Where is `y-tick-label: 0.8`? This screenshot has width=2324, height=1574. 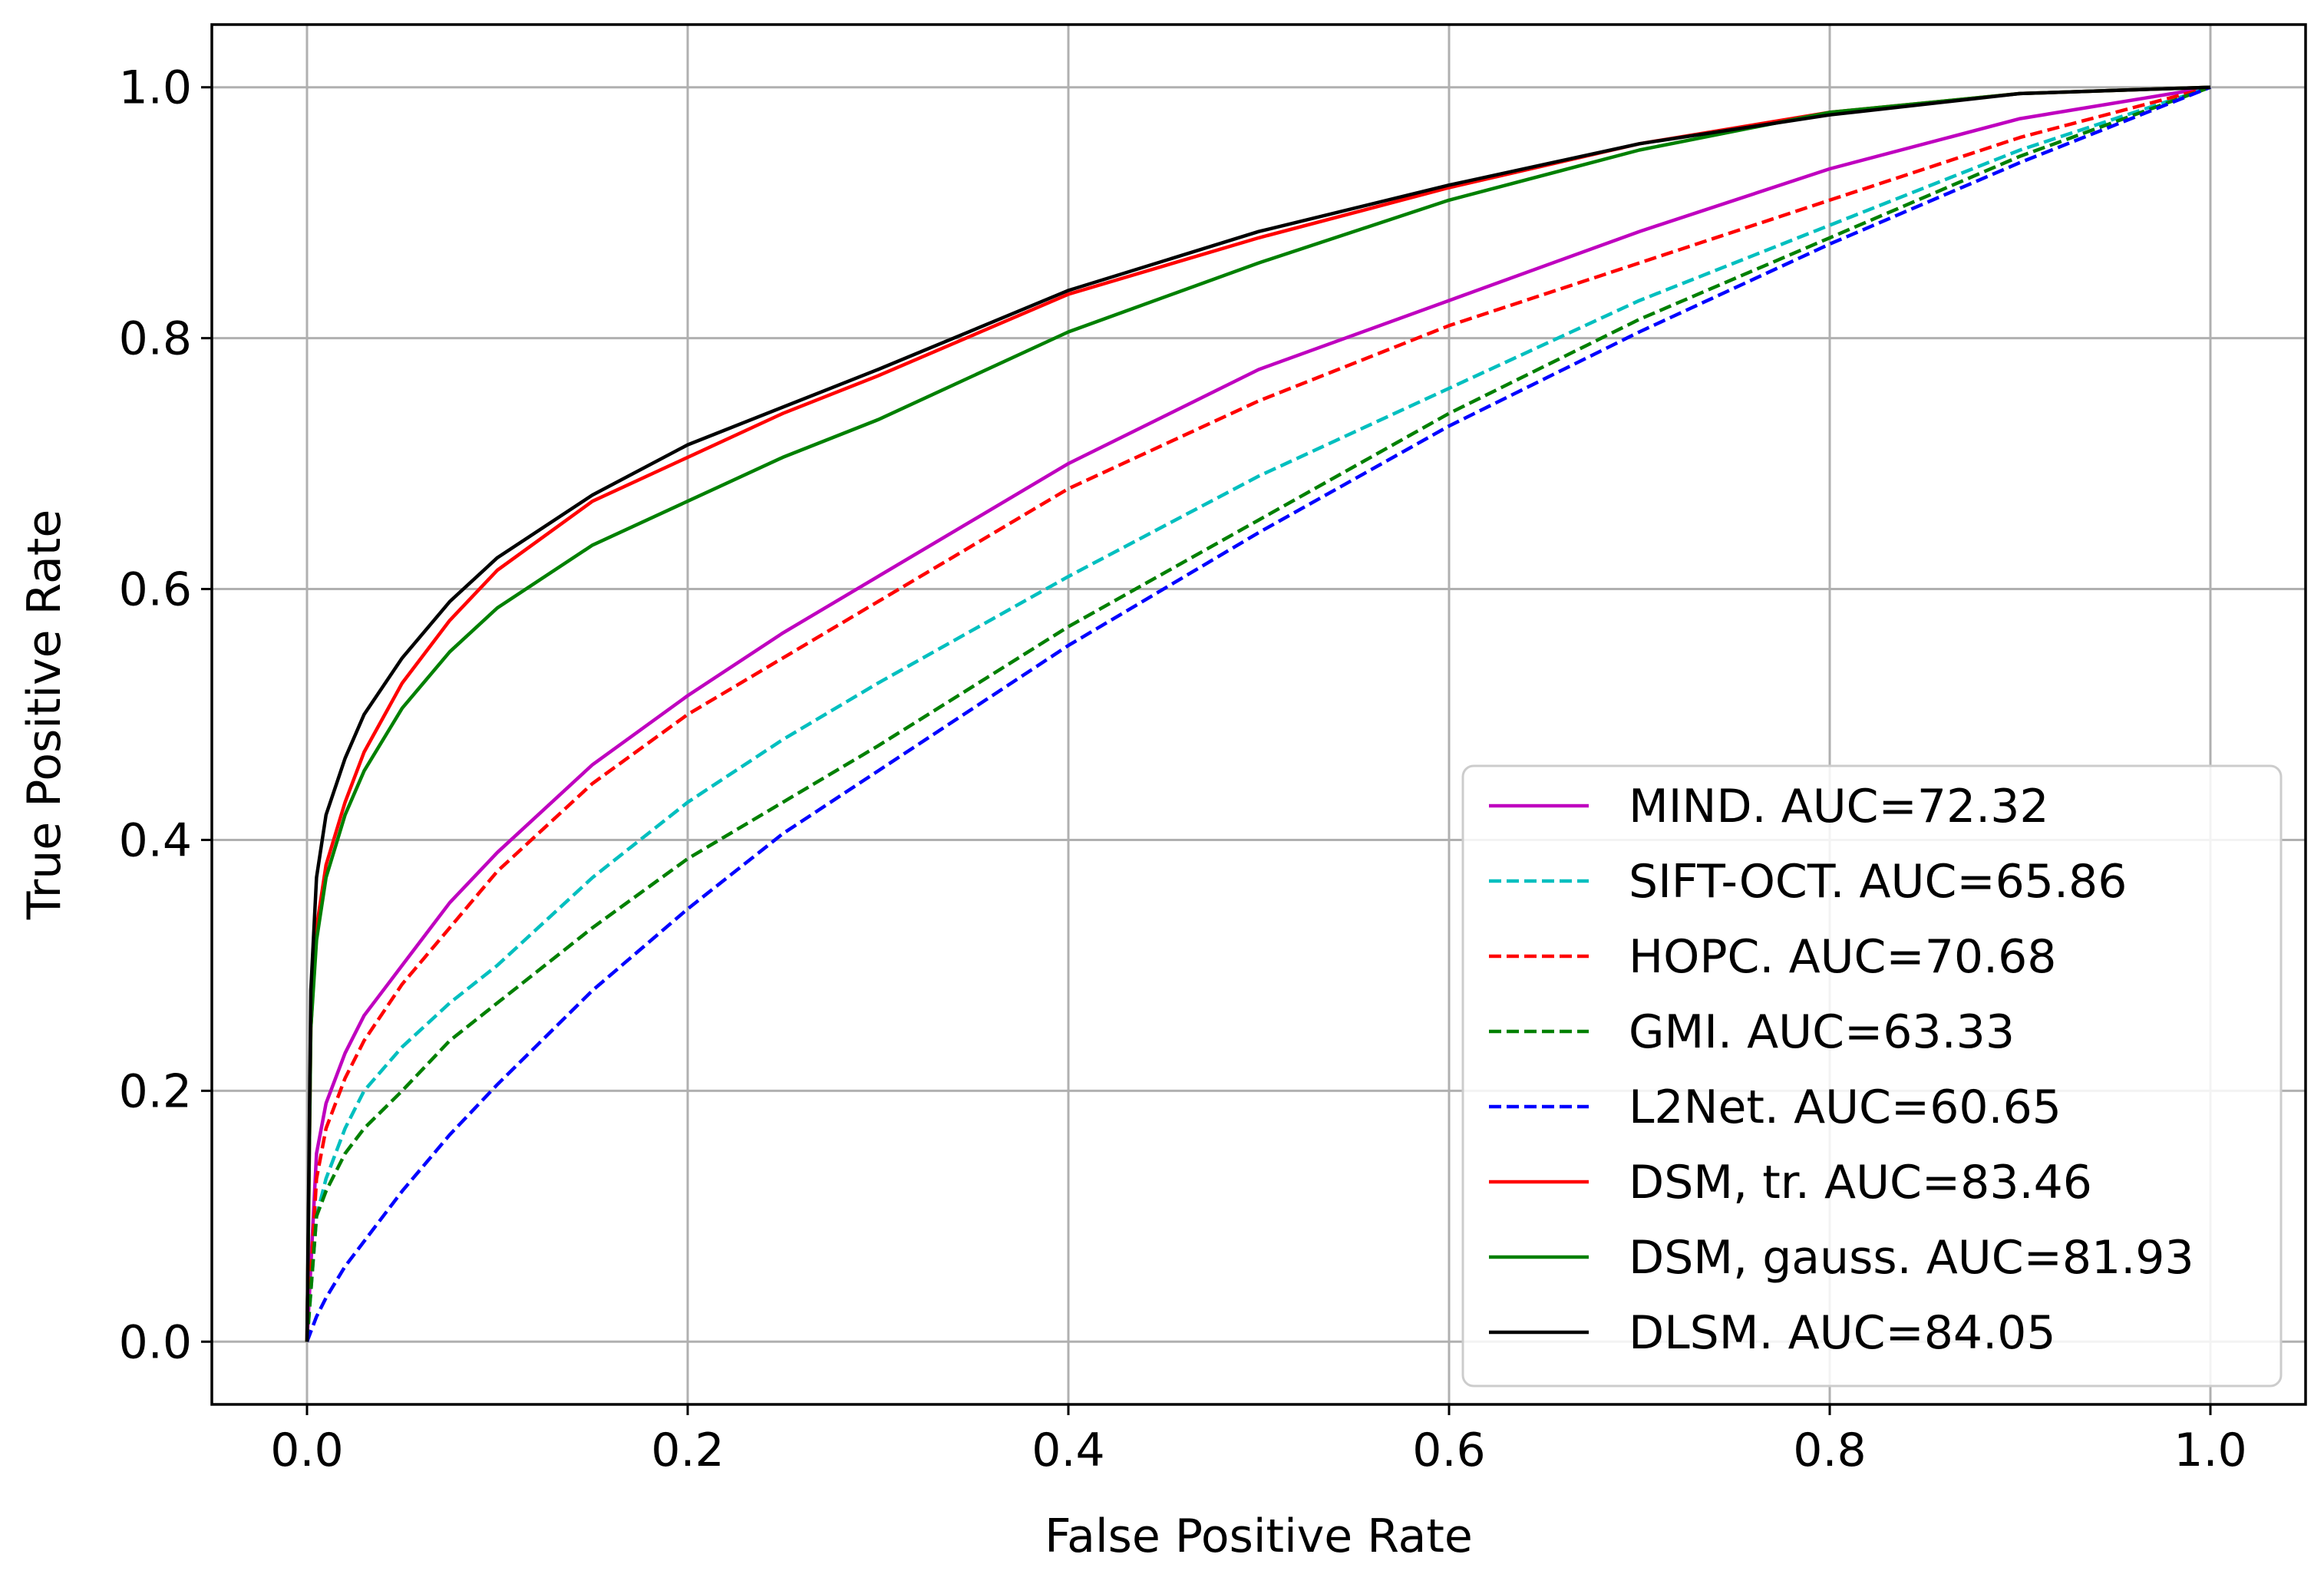
y-tick-label: 0.8 is located at coordinates (155, 339).